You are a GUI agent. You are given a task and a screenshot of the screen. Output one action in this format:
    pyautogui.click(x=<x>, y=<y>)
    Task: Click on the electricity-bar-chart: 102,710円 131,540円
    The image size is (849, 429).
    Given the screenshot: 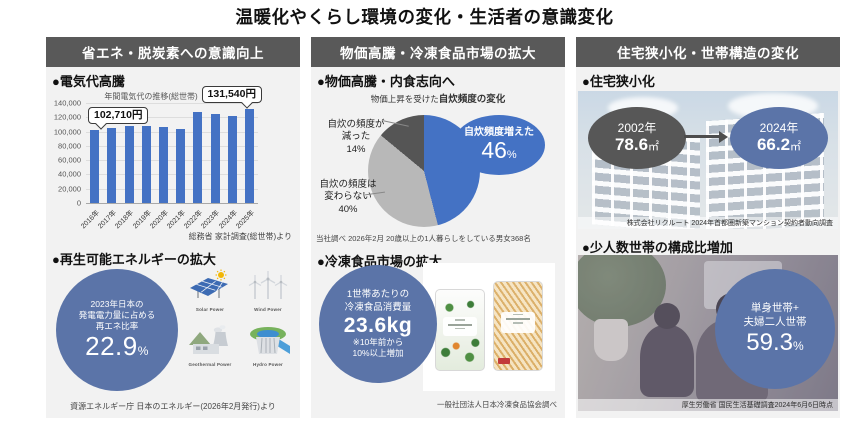 What is the action you would take?
    pyautogui.click(x=174, y=145)
    